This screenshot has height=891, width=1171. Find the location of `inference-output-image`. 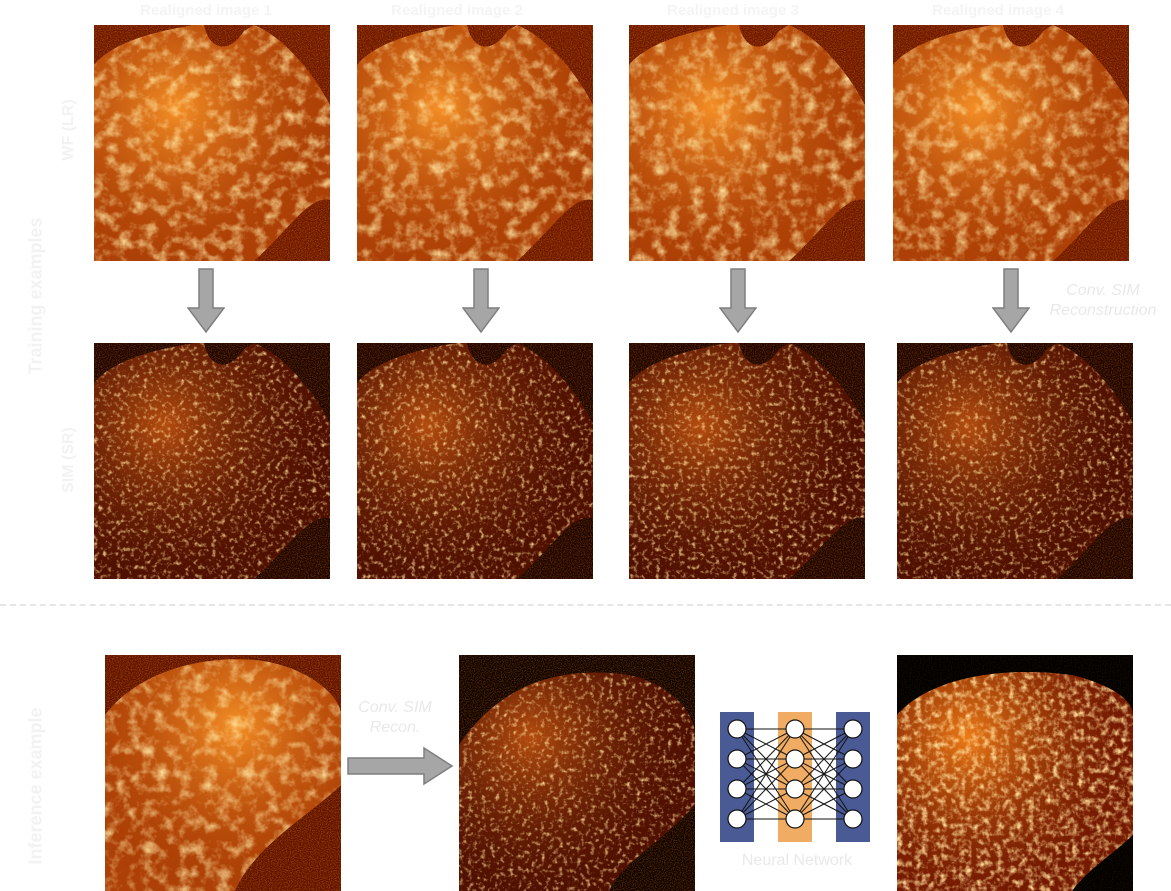

inference-output-image is located at coordinates (1015, 773).